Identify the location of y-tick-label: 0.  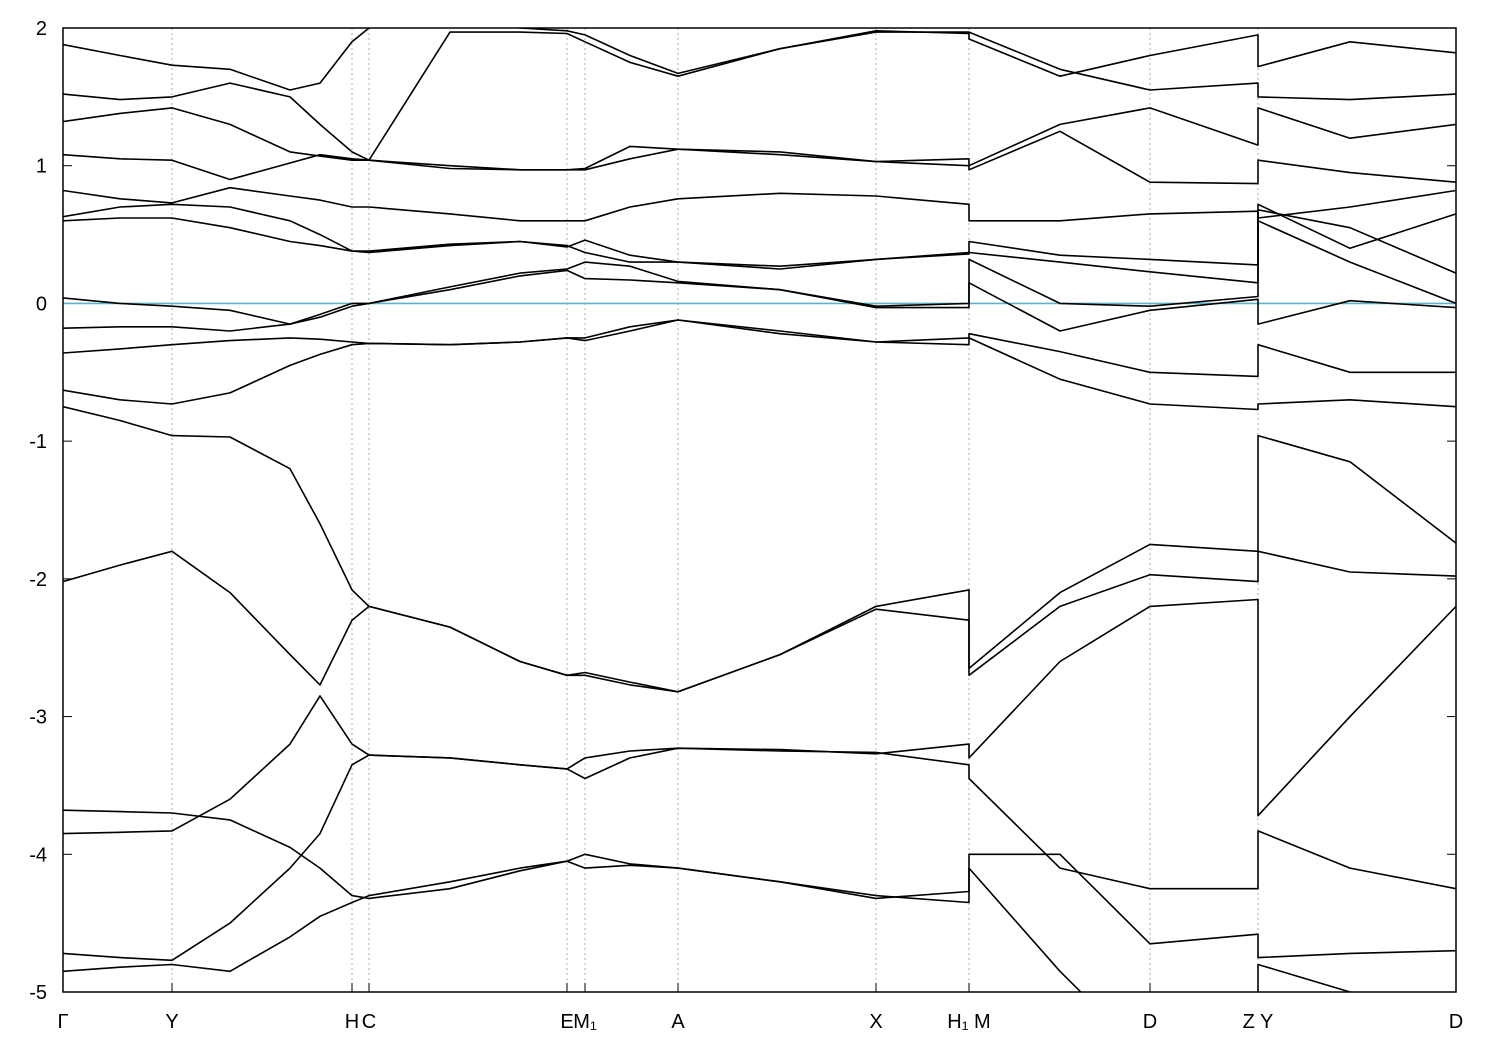
(41, 304).